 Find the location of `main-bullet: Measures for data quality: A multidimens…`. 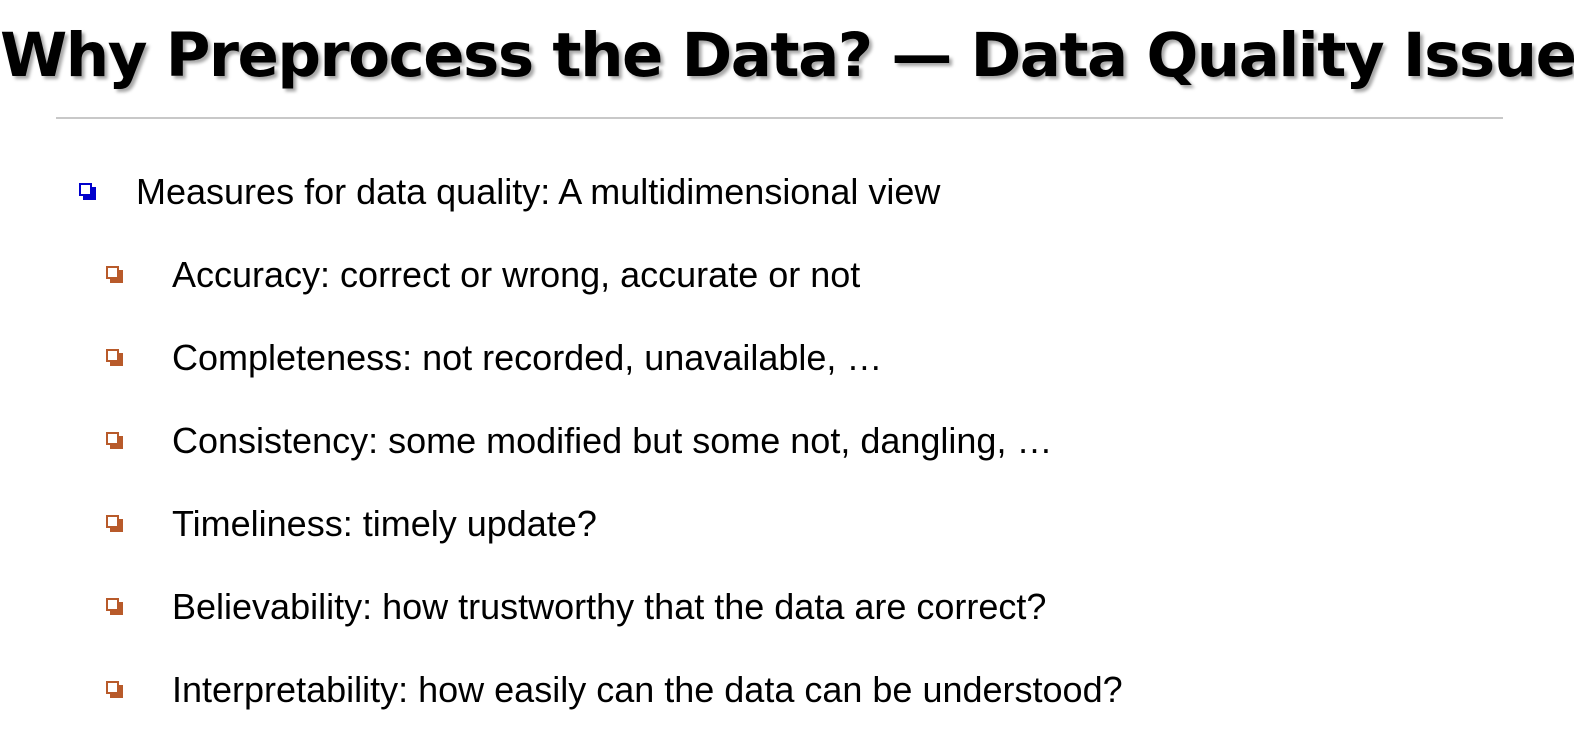

main-bullet: Measures for data quality: A multidimens… is located at coordinates (509, 192).